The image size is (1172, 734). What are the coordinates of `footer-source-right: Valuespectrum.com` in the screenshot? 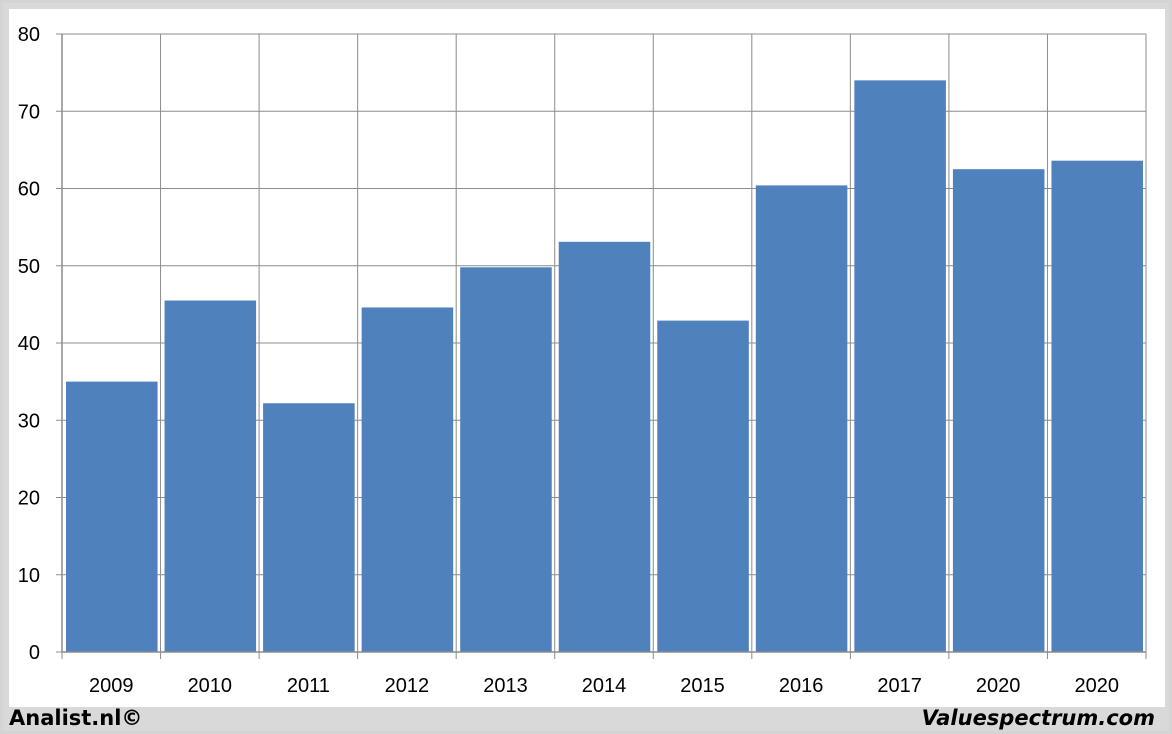 It's located at (1038, 718).